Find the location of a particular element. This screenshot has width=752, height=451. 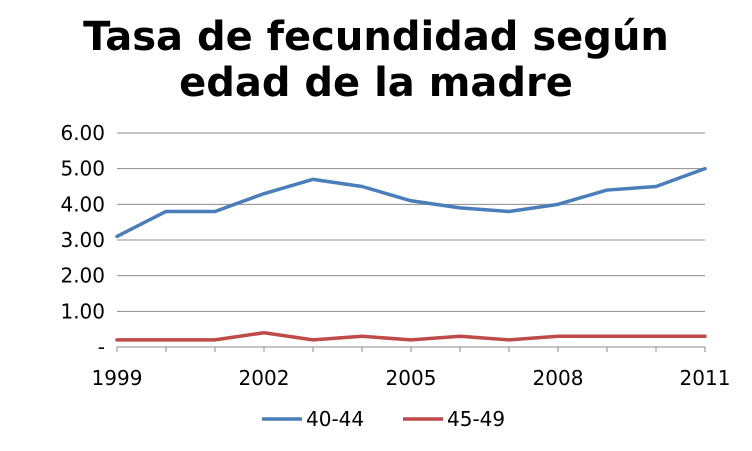

y-tick-label: 4.00 is located at coordinates (82, 204).